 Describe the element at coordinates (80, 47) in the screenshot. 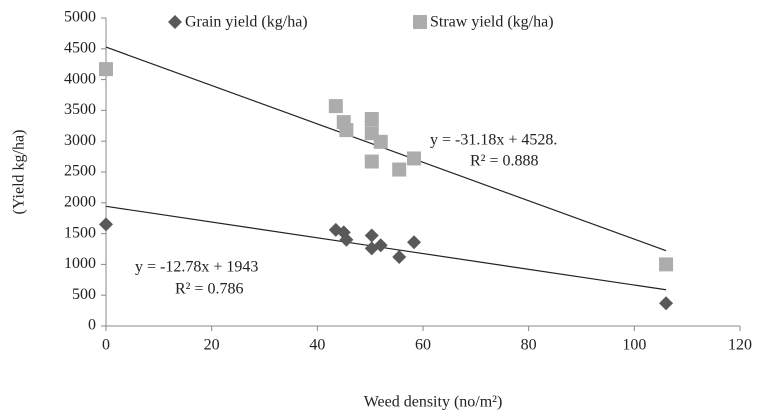

I see `y-tick-label: 4500` at that location.